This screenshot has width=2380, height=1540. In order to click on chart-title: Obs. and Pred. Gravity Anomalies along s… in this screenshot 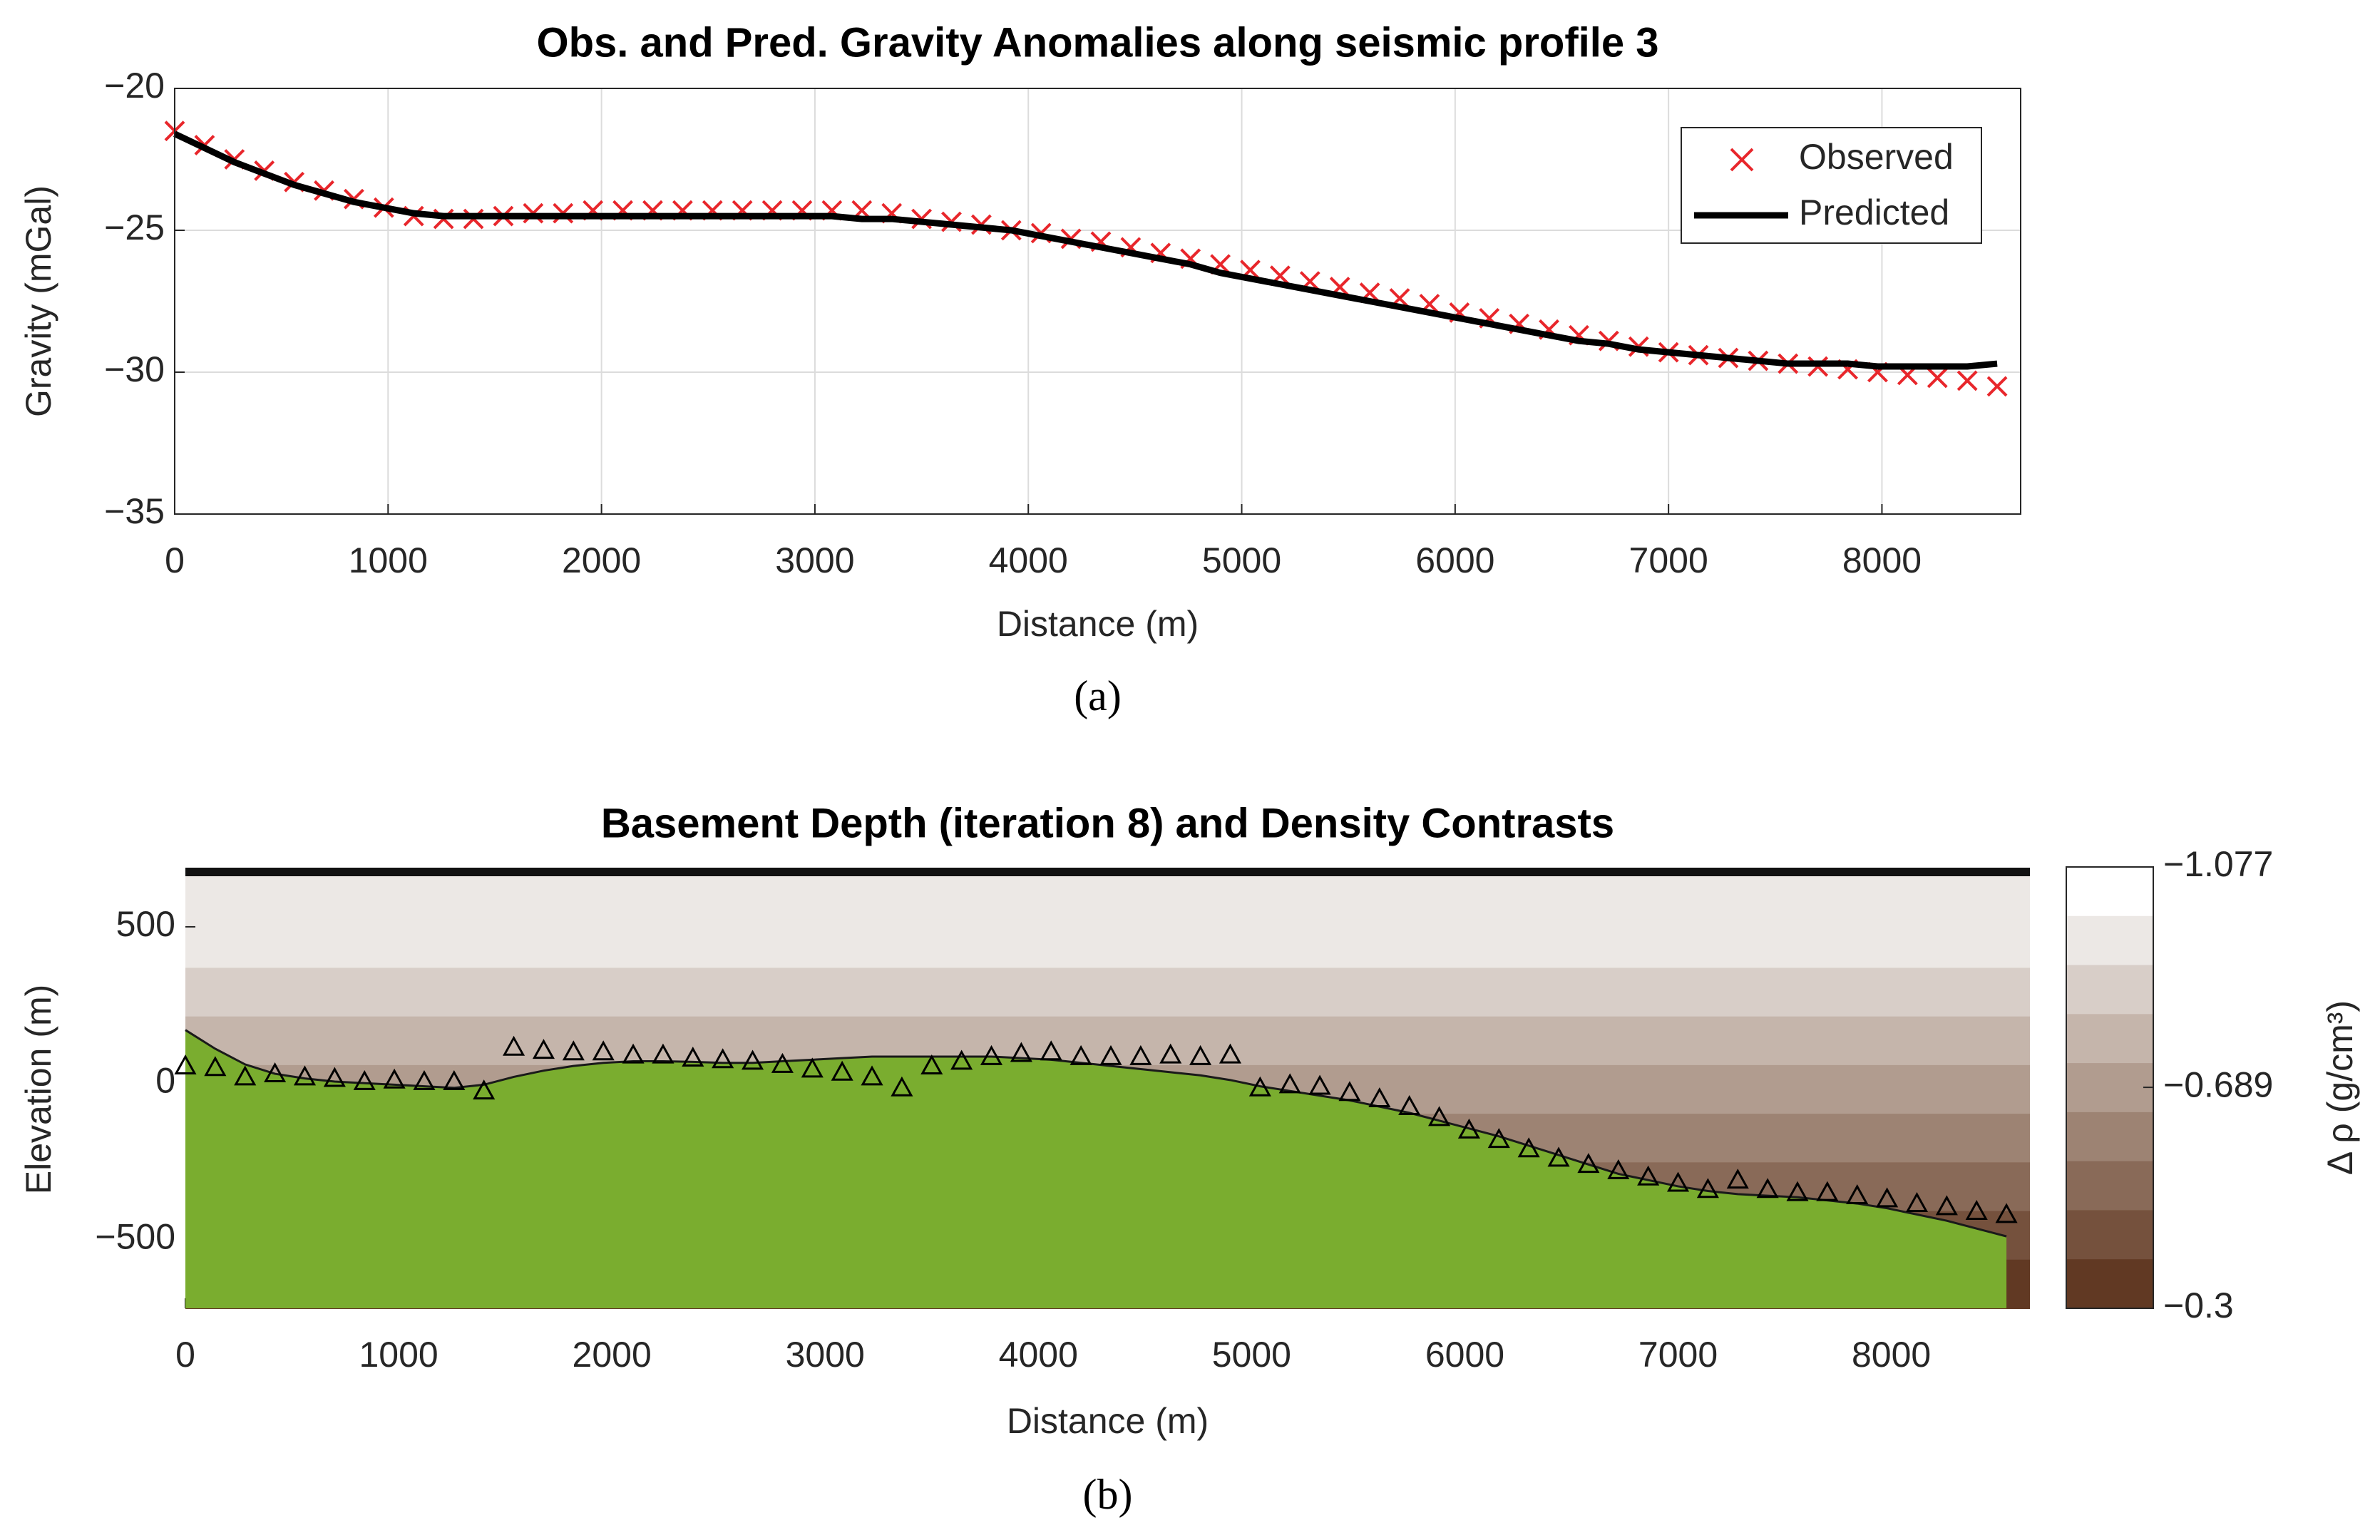, I will do `click(1097, 42)`.